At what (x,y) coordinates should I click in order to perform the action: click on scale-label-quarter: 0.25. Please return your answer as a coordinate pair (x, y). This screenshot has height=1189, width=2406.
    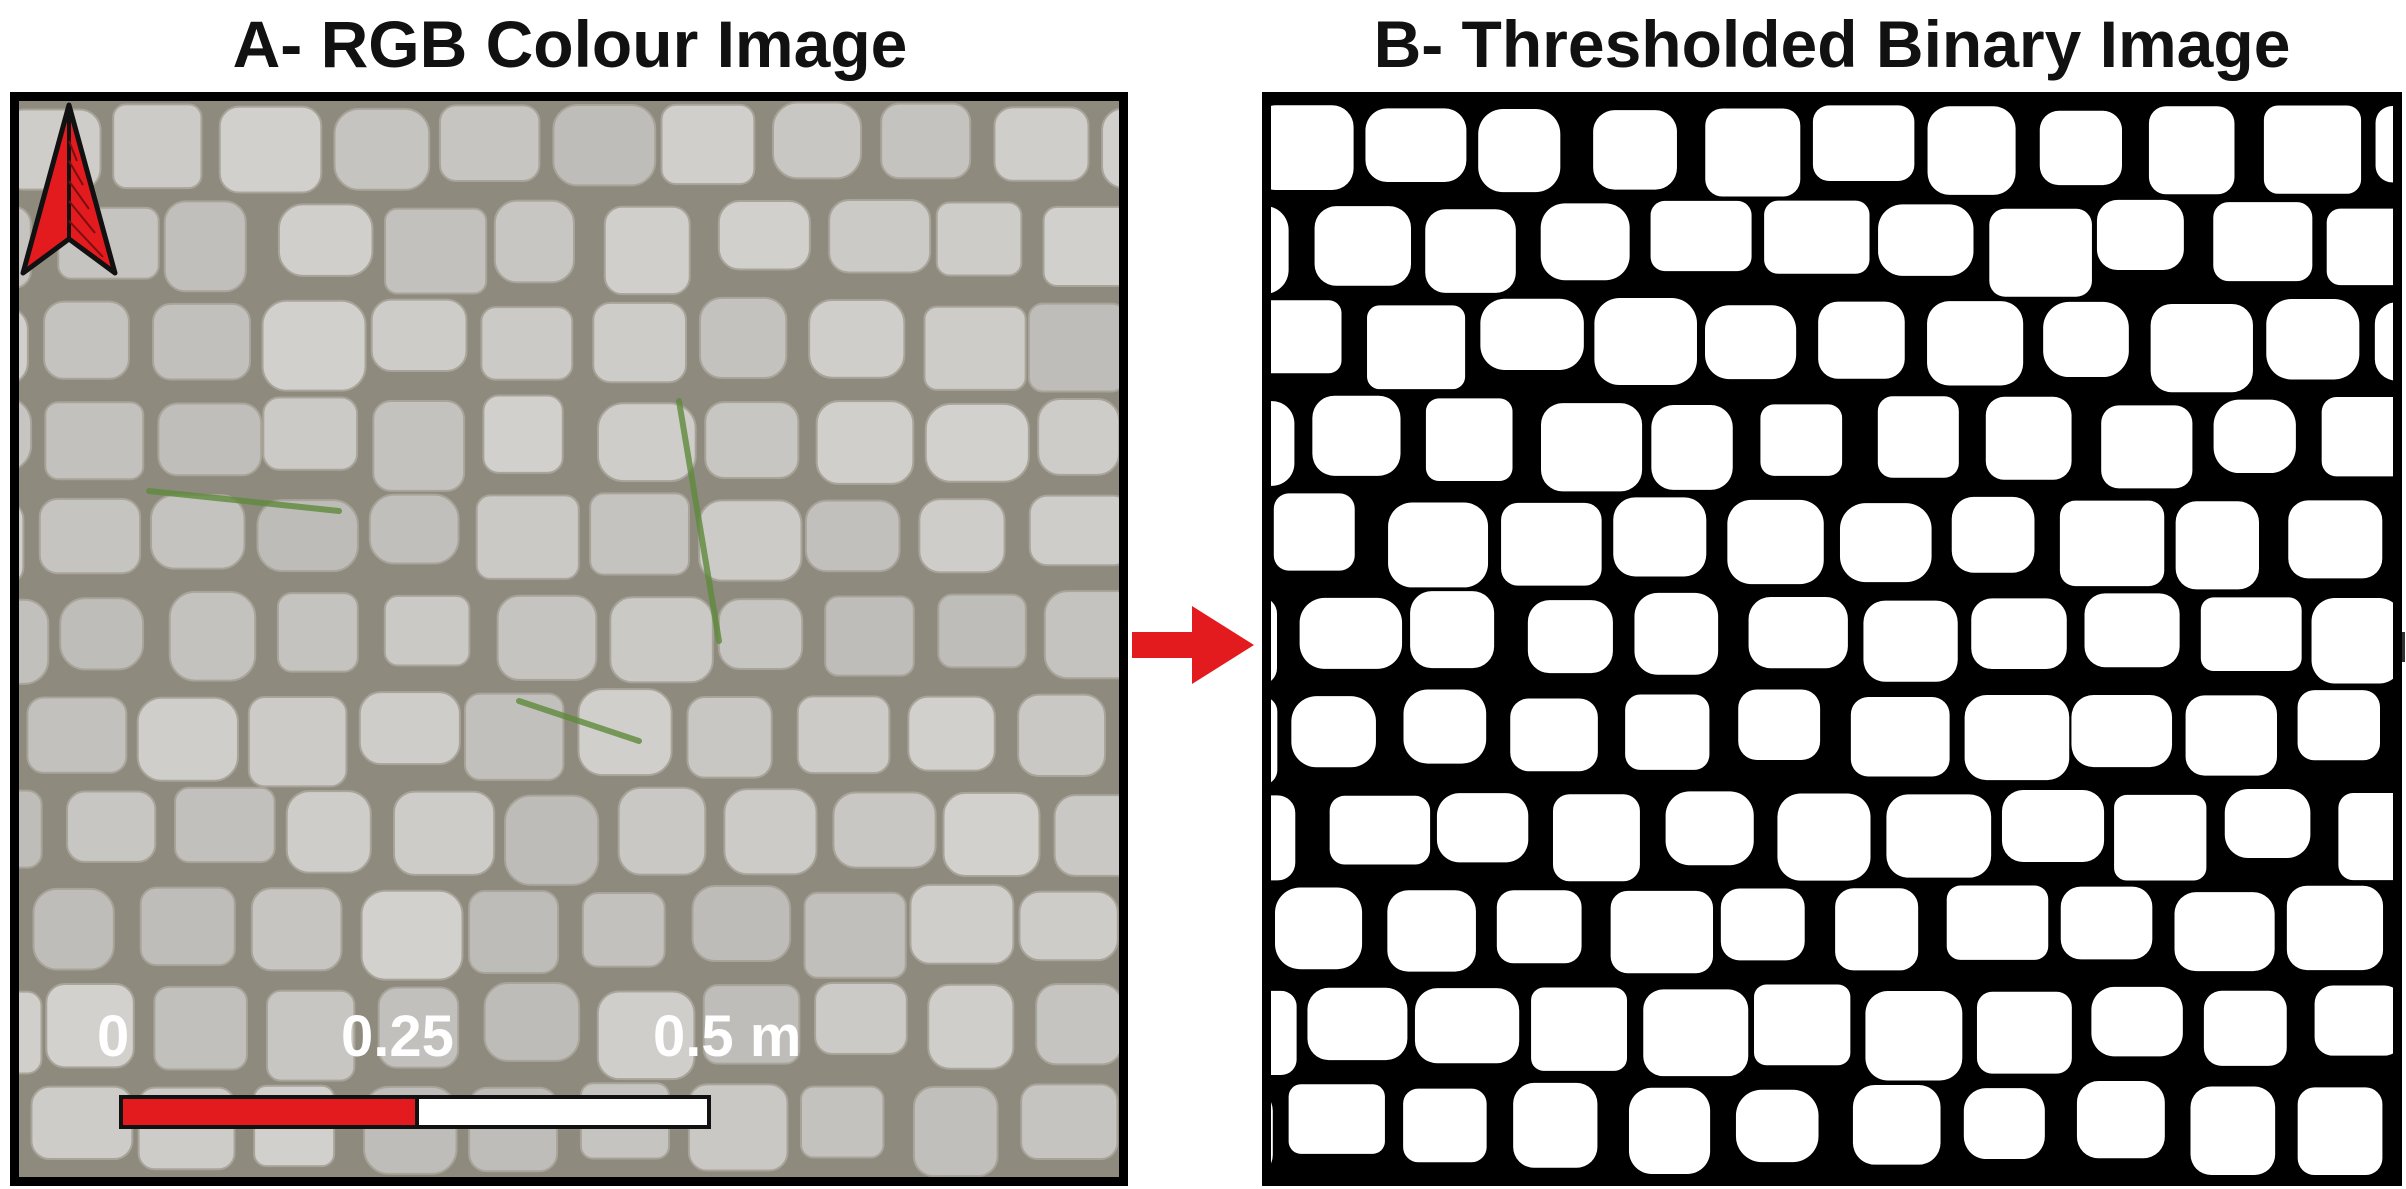
    Looking at the image, I should click on (397, 1036).